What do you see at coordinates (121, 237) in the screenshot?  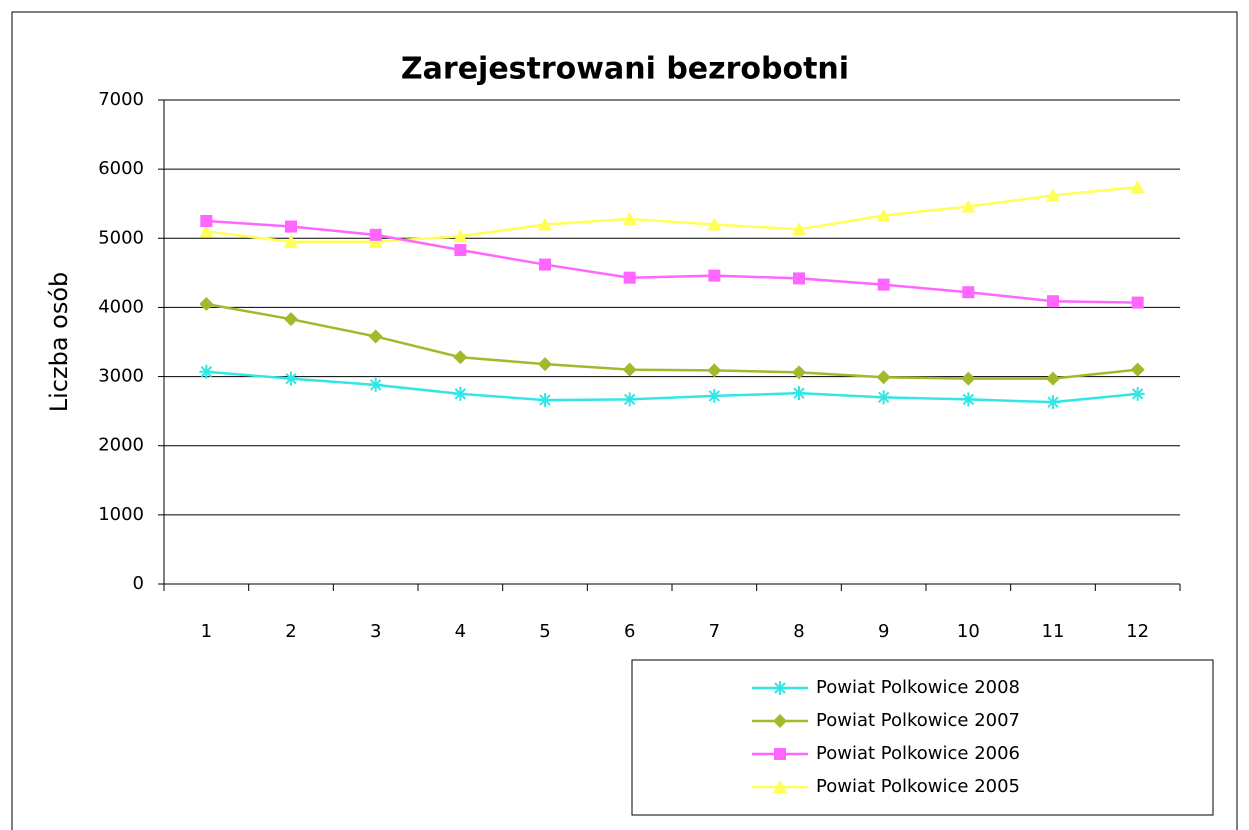 I see `y-tick-label: 5000` at bounding box center [121, 237].